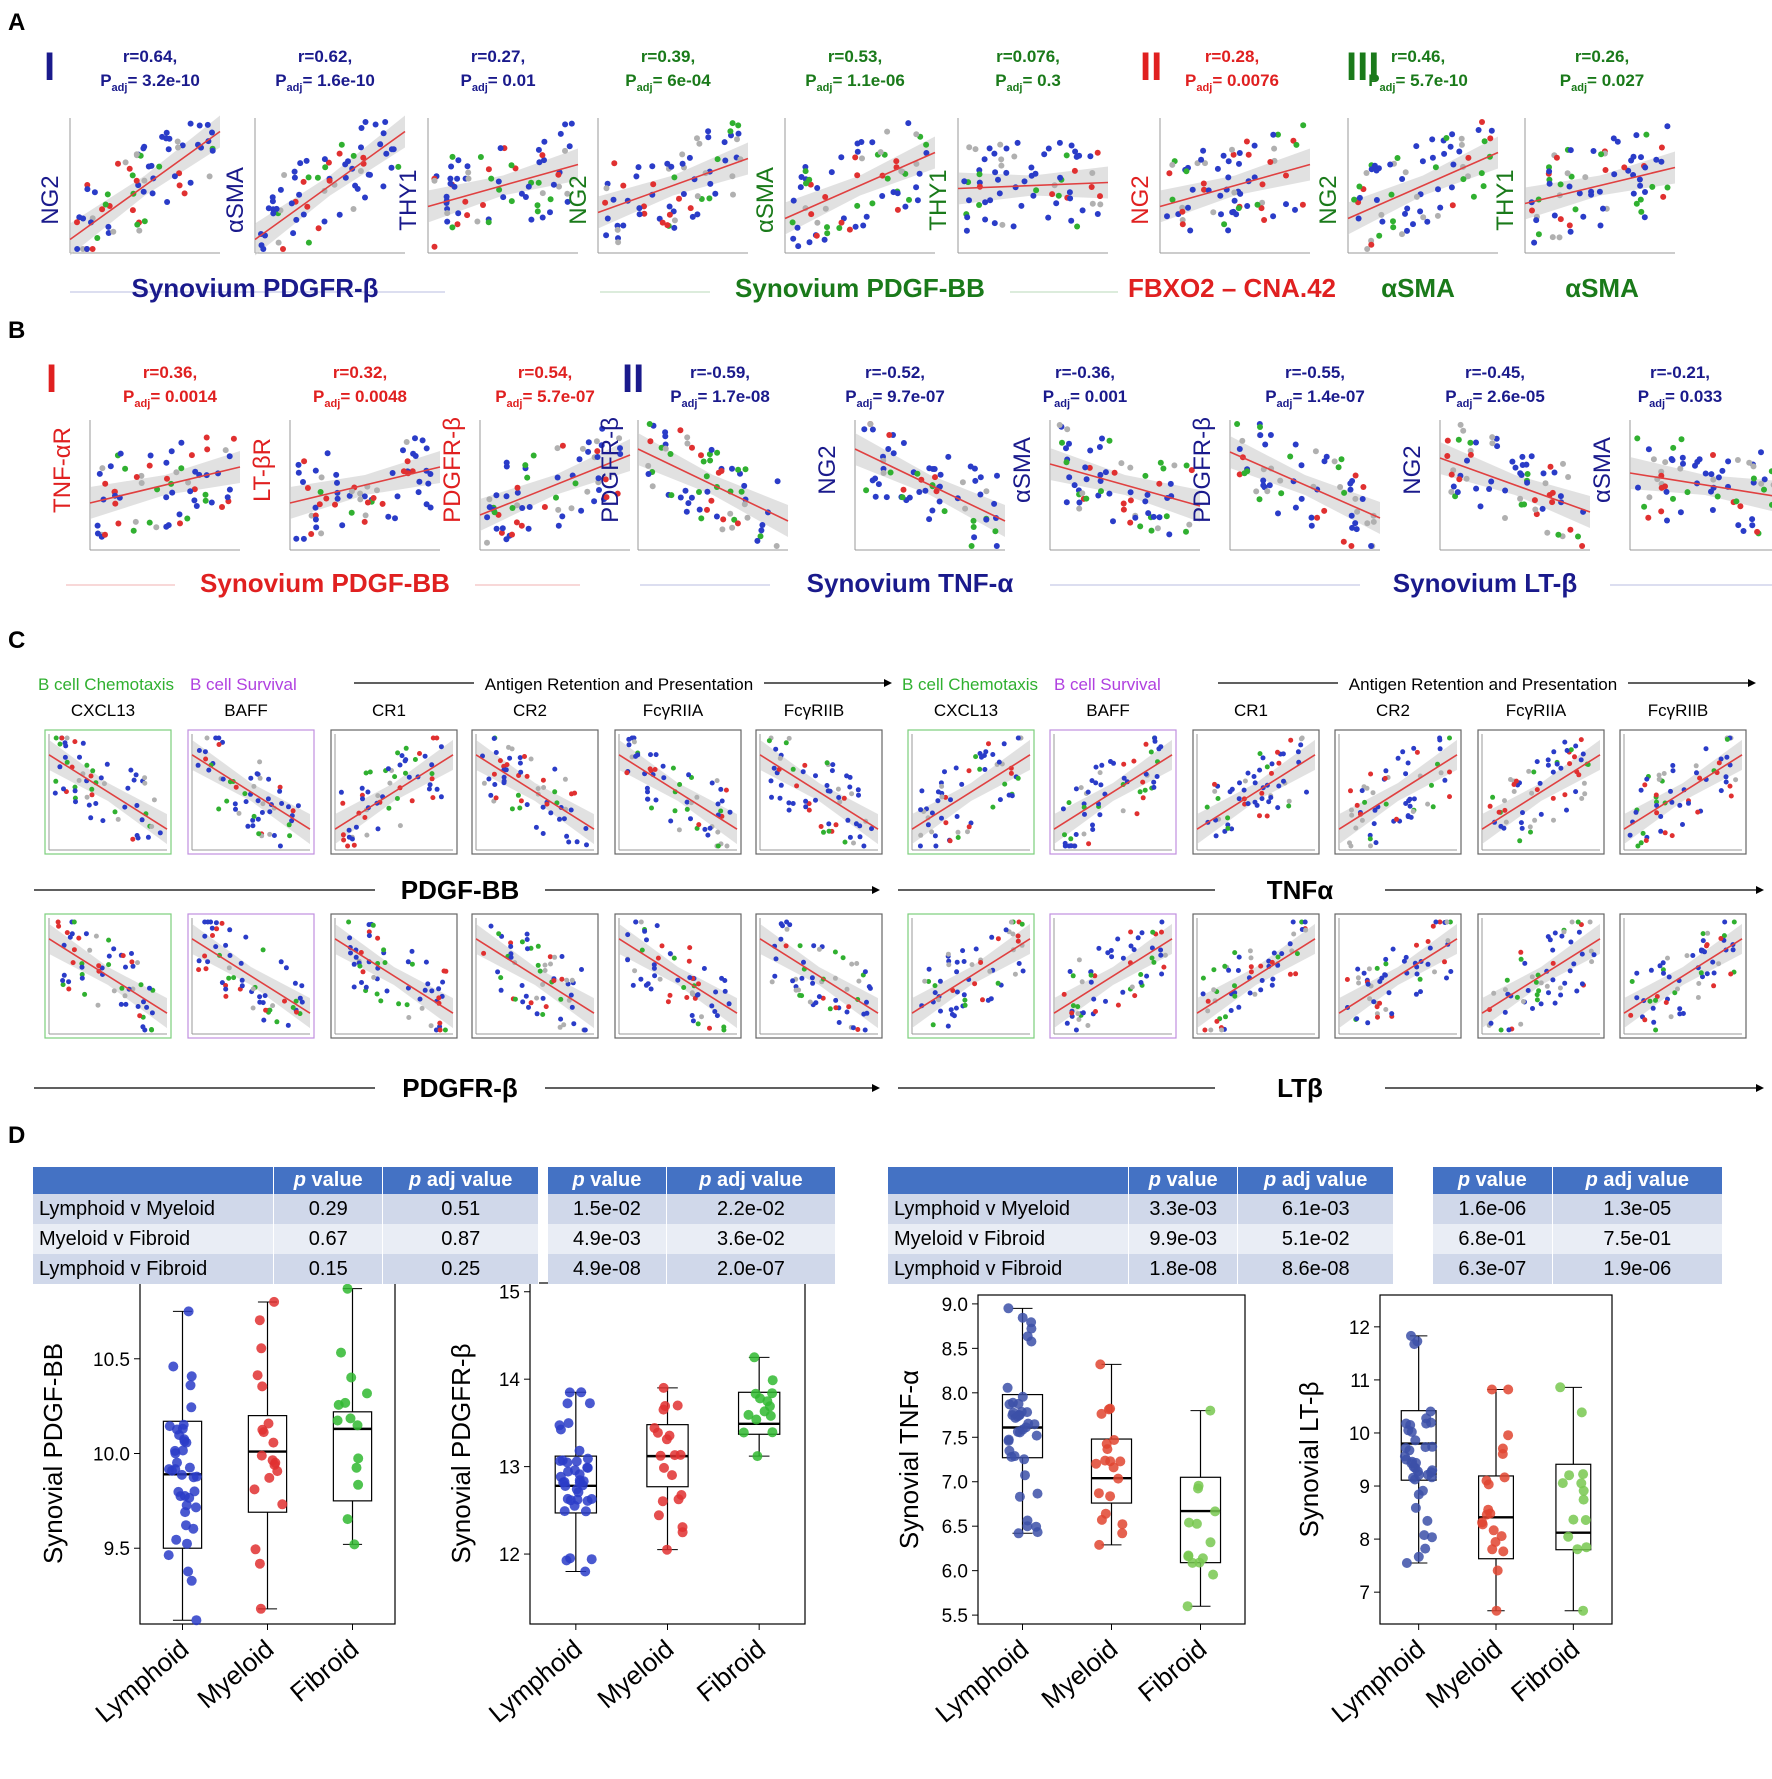 The image size is (1772, 1779). I want to click on x-axis-label: αSMA, so click(1418, 288).